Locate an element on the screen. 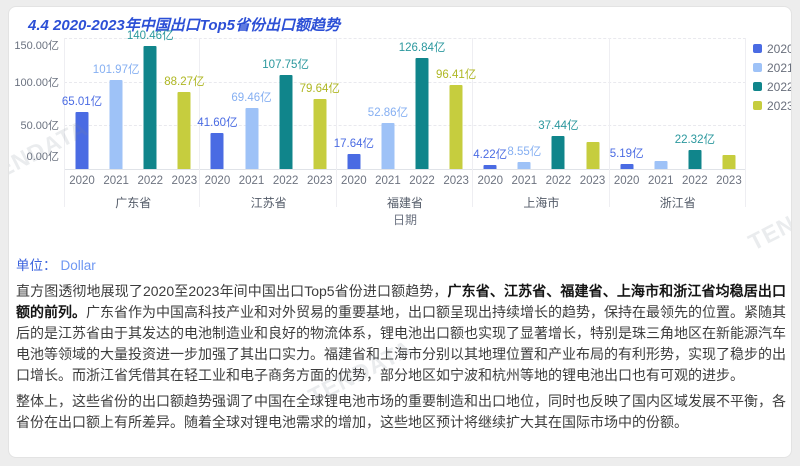 The height and width of the screenshot is (466, 800). x-axis-title: 日期 is located at coordinates (404, 220).